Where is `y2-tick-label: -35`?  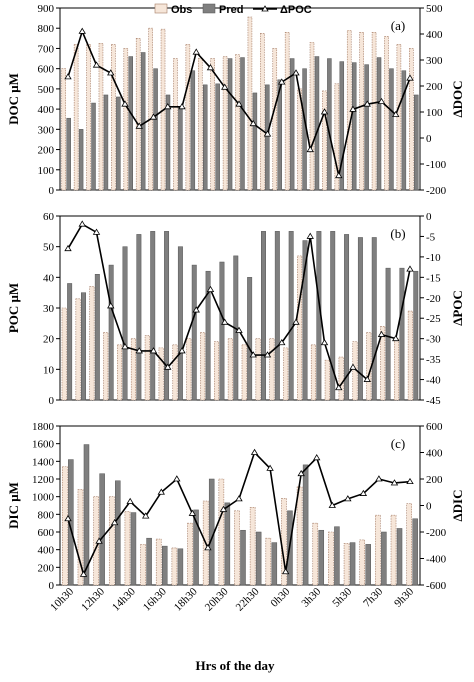
y2-tick-label: -35 is located at coordinates (433, 360).